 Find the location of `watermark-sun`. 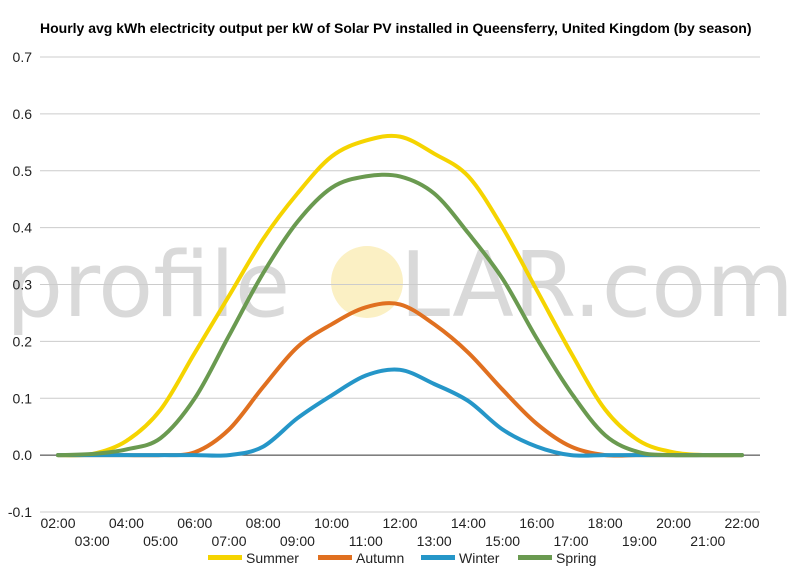

watermark-sun is located at coordinates (367, 282).